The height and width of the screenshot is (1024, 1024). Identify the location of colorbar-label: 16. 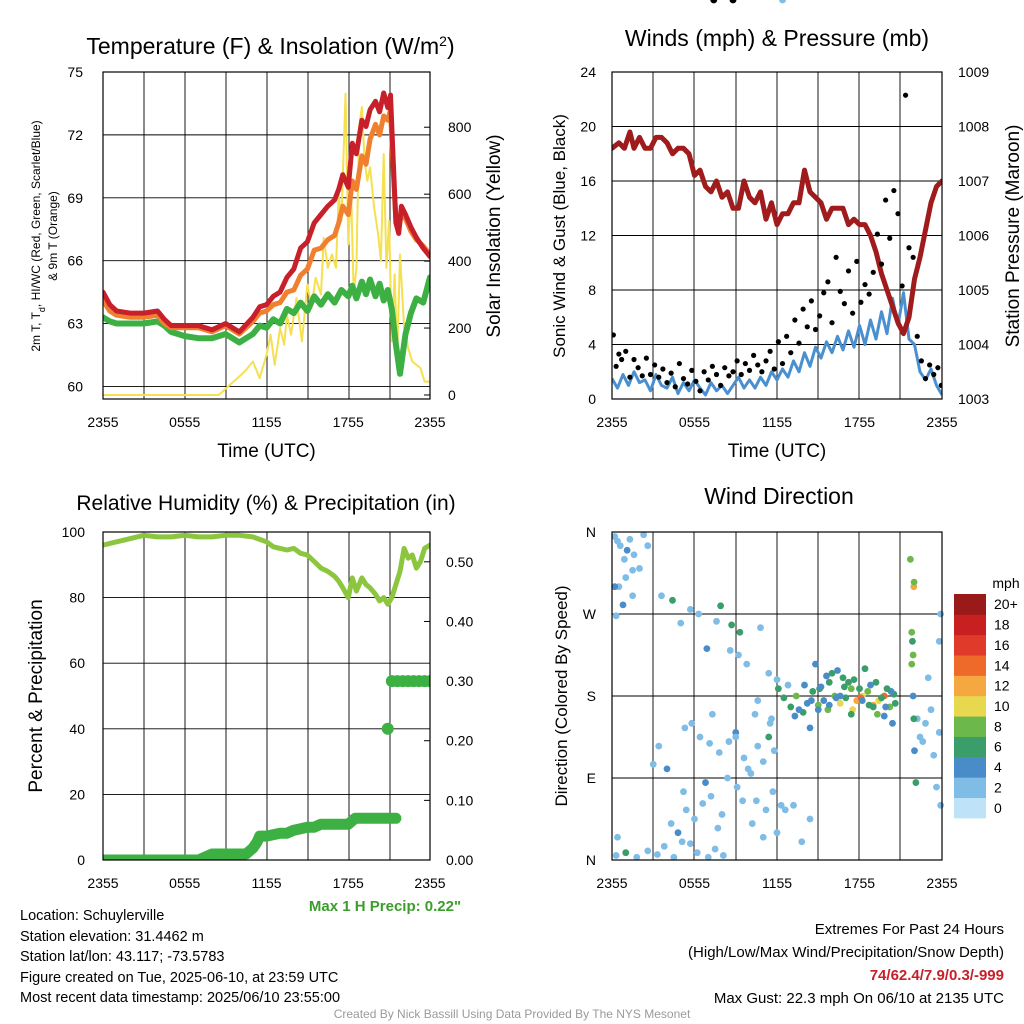
(1002, 645).